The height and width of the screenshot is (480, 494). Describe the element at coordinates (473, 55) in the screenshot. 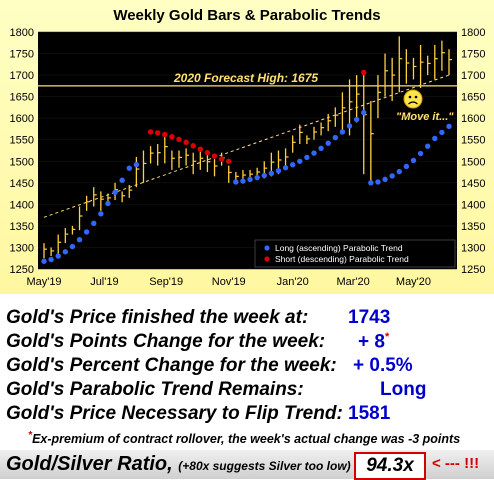

I see `y-tick-right: 1750` at that location.